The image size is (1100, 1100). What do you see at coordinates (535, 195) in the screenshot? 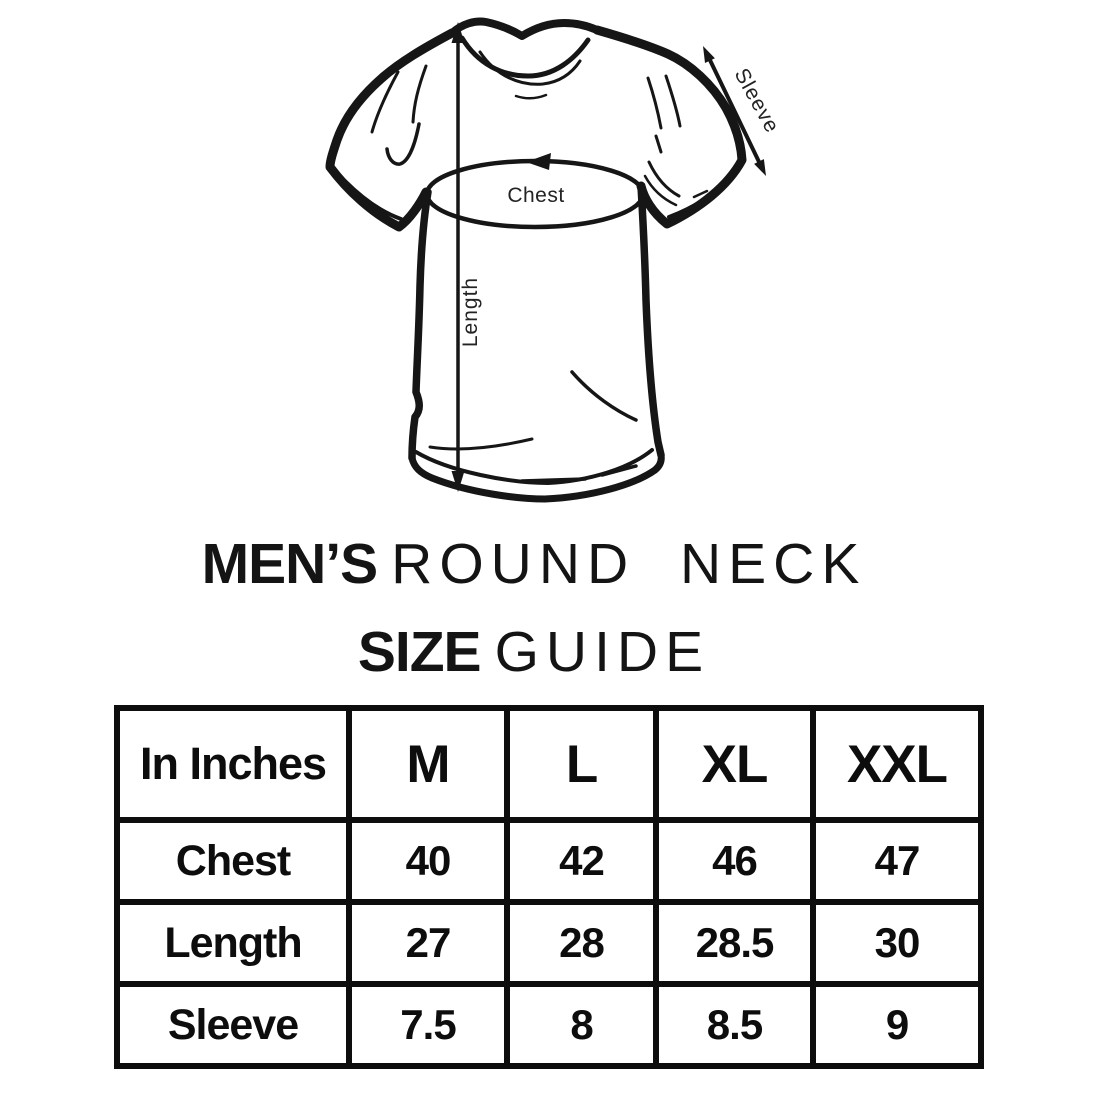
I see `chest-label: Chest` at bounding box center [535, 195].